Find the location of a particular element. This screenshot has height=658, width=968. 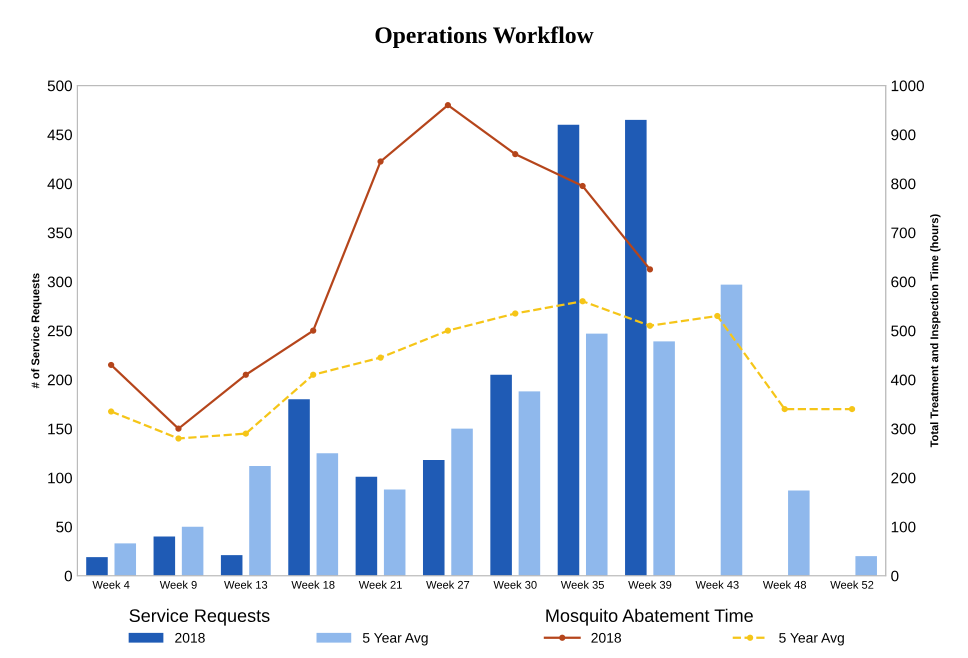

x-tick-label: Week 30 is located at coordinates (515, 584).